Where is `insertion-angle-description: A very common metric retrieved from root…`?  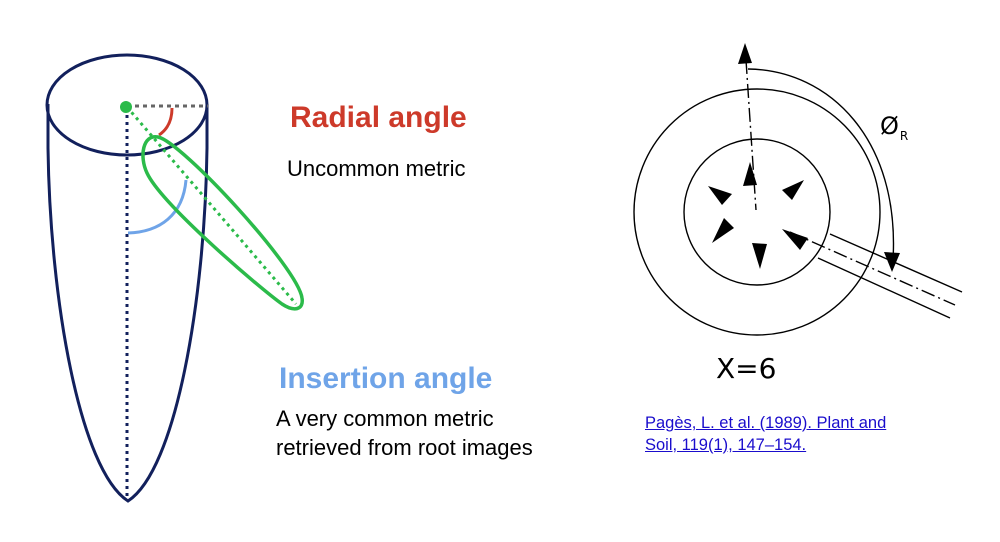 insertion-angle-description: A very common metric retrieved from root… is located at coordinates (404, 433).